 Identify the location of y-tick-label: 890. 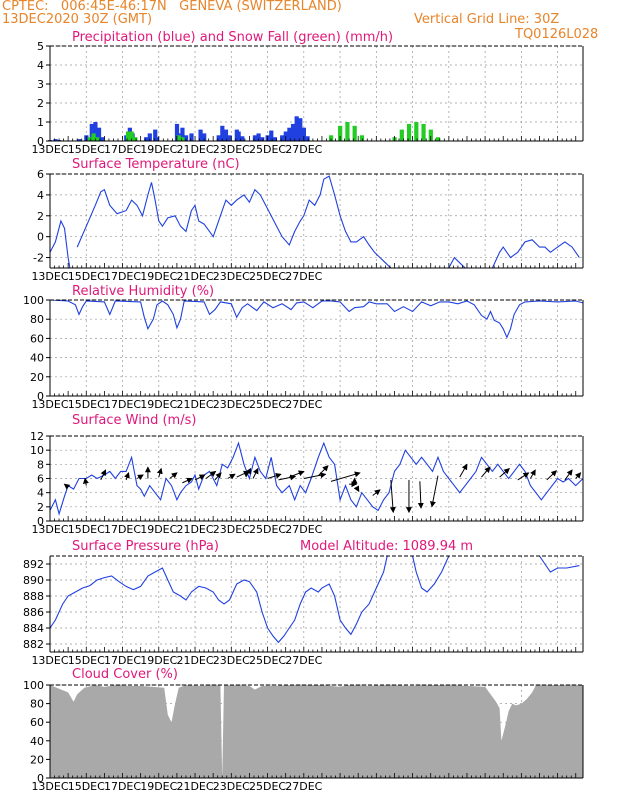
(33, 580).